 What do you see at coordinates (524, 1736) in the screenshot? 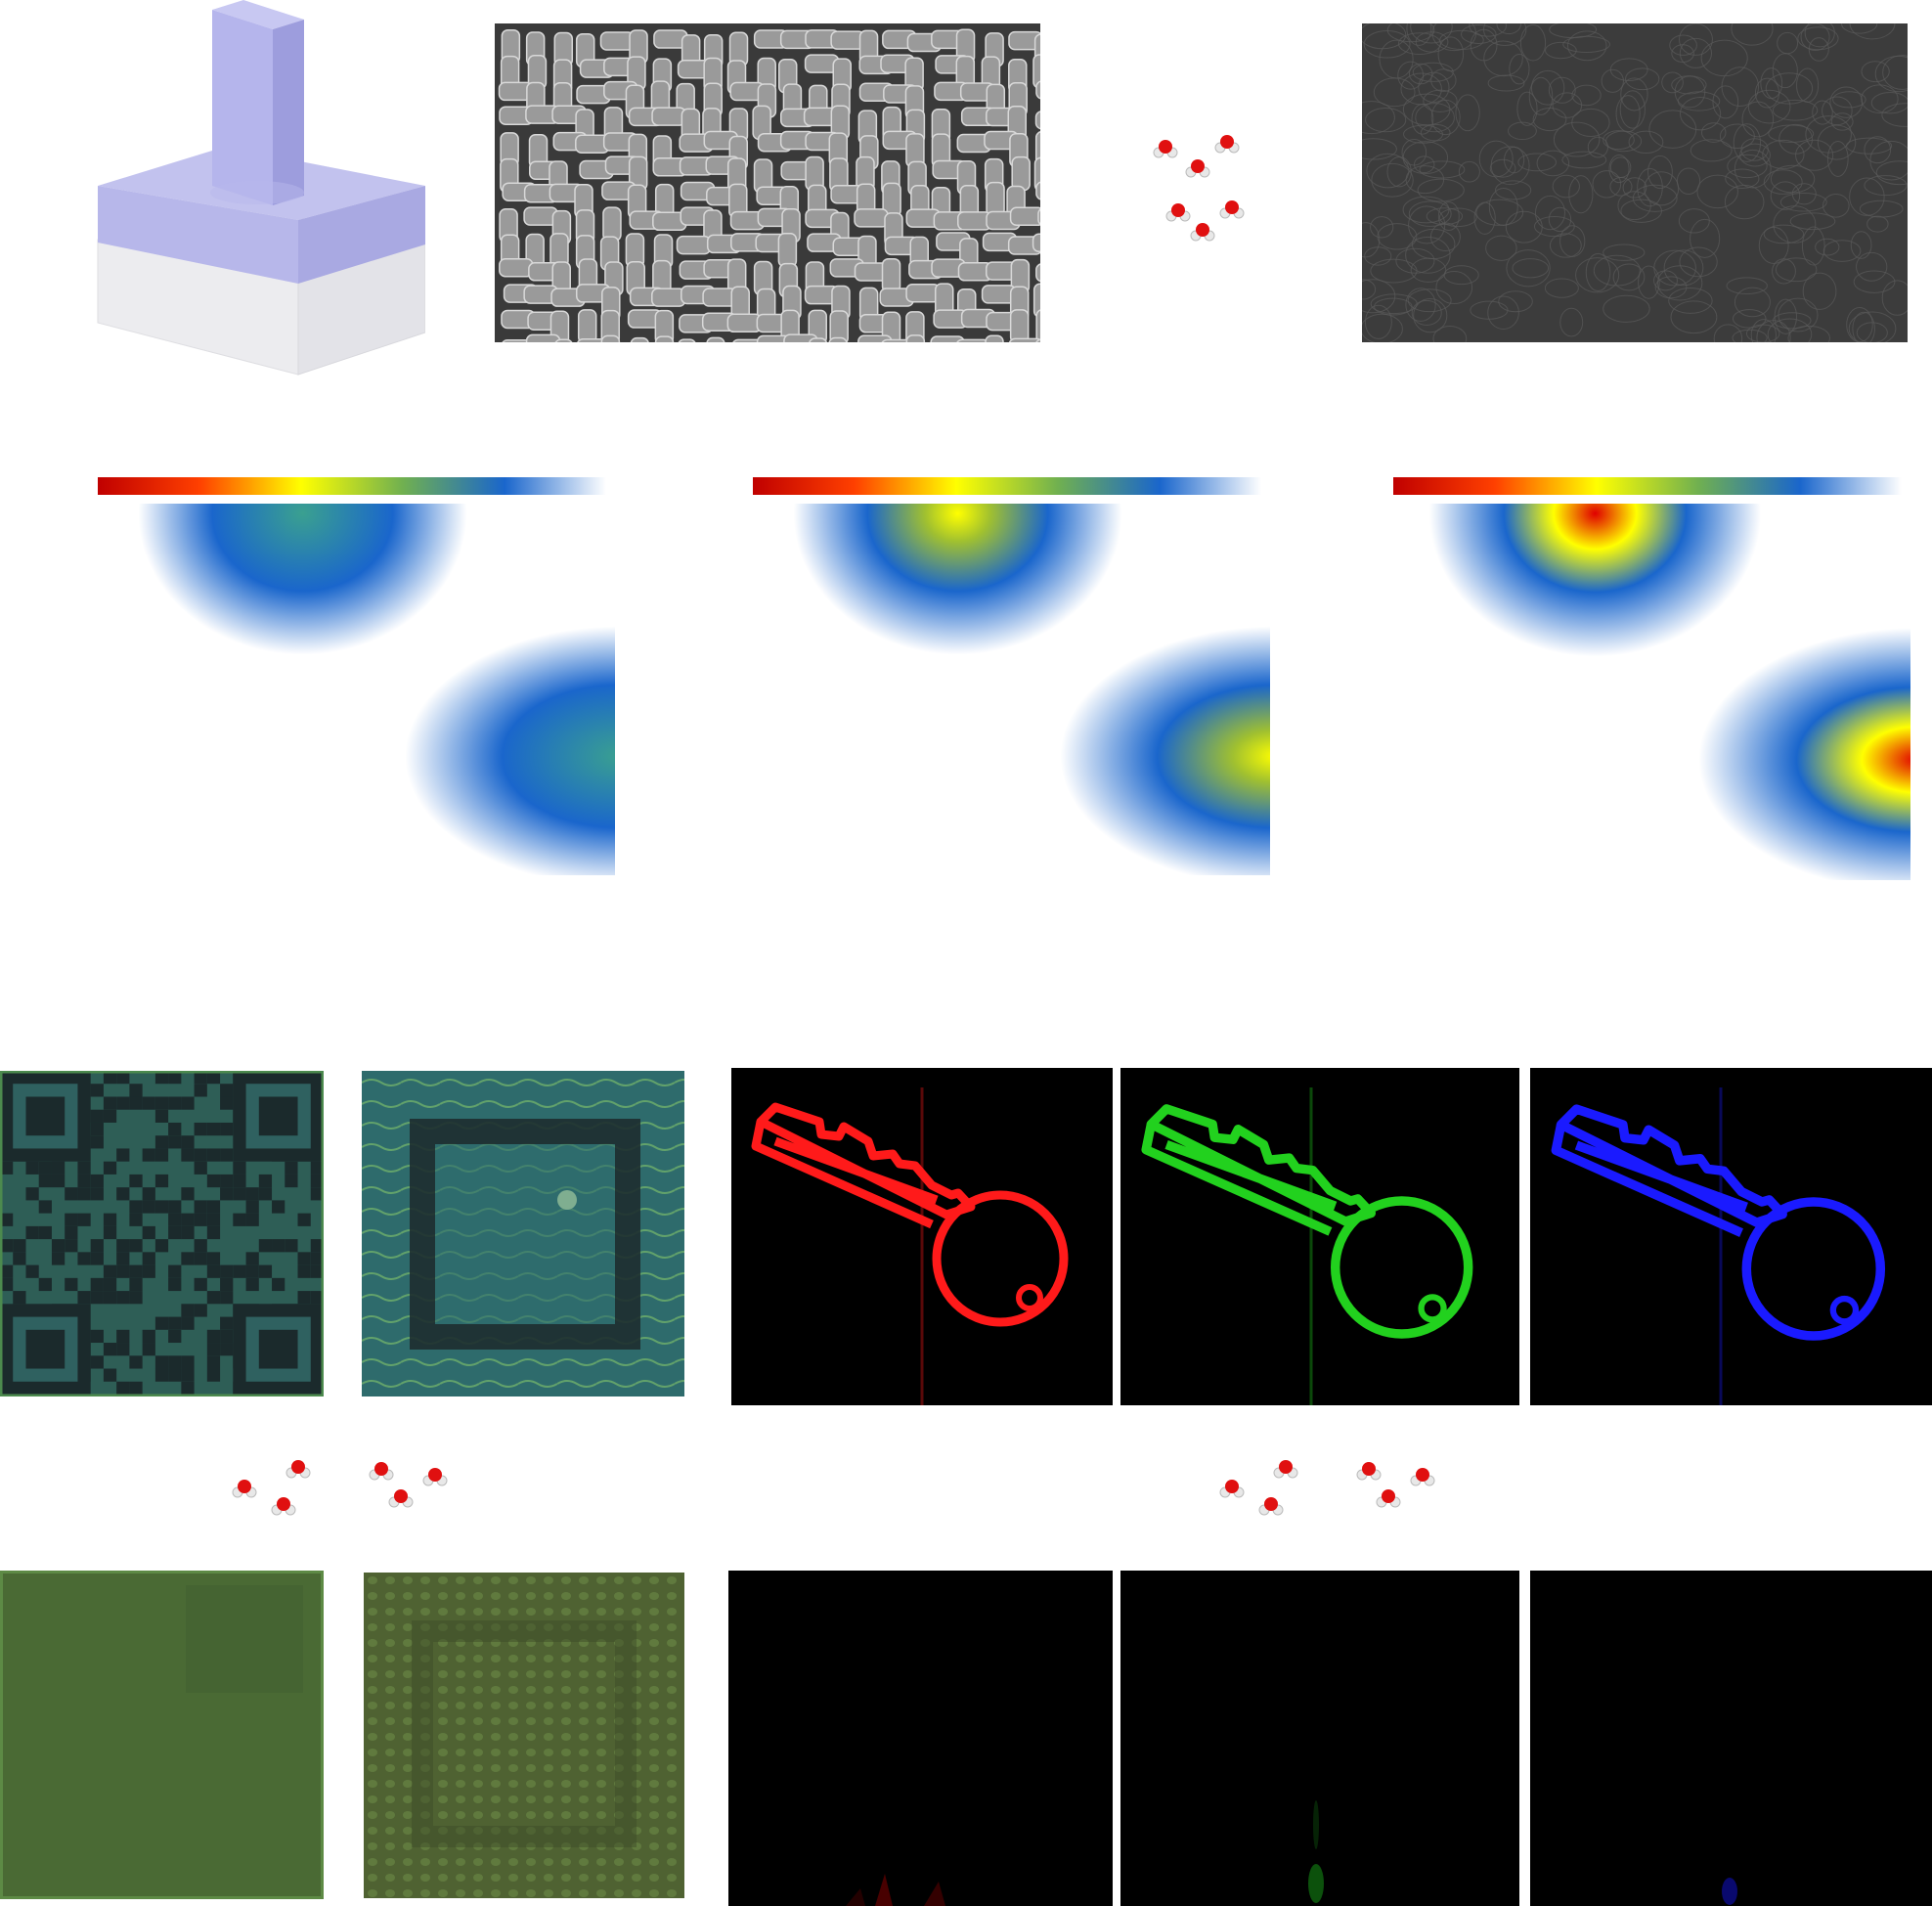
I see `blank-square-image-icon` at bounding box center [524, 1736].